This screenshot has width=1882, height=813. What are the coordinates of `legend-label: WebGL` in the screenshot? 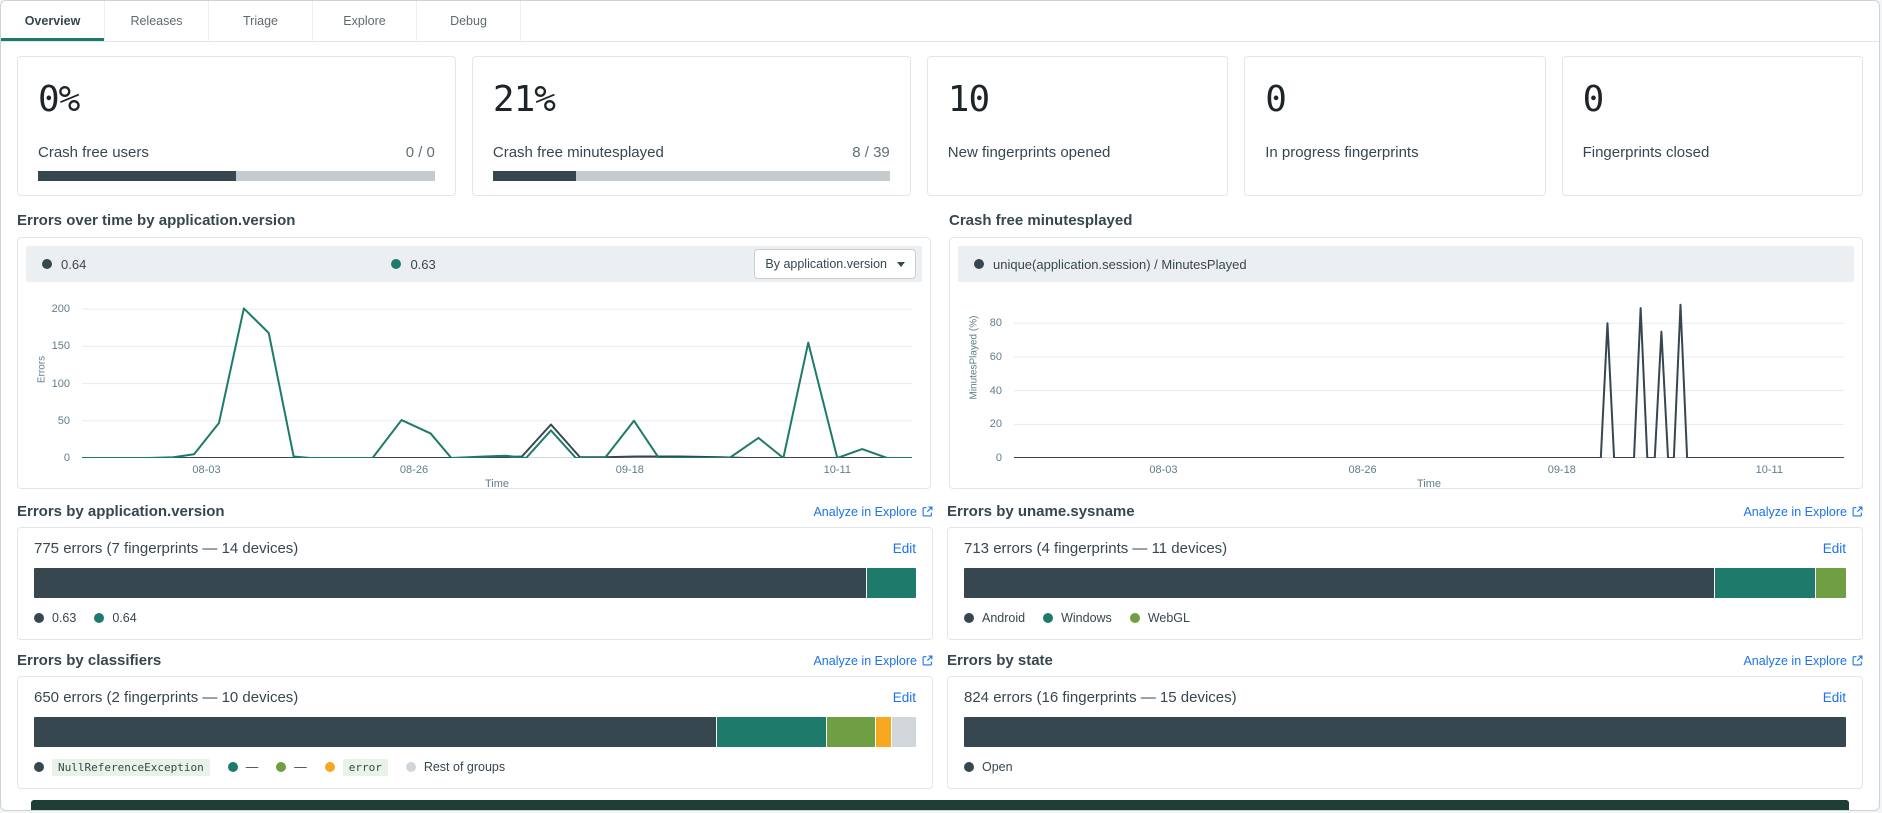 It's located at (1168, 618).